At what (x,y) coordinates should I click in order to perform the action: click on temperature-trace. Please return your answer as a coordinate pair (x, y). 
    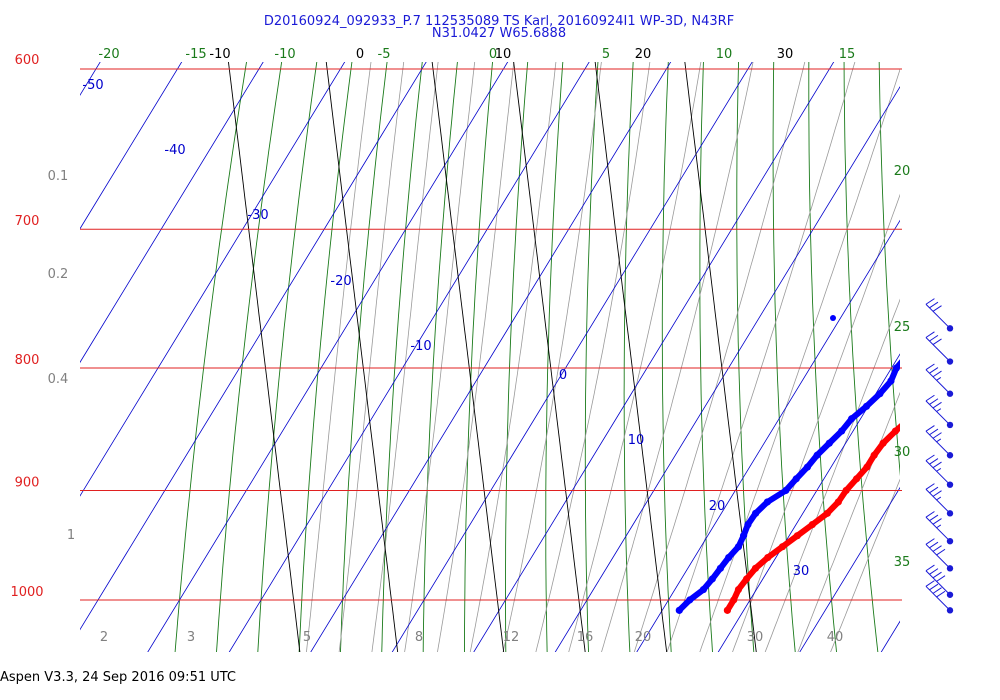
    Looking at the image, I should click on (812, 518).